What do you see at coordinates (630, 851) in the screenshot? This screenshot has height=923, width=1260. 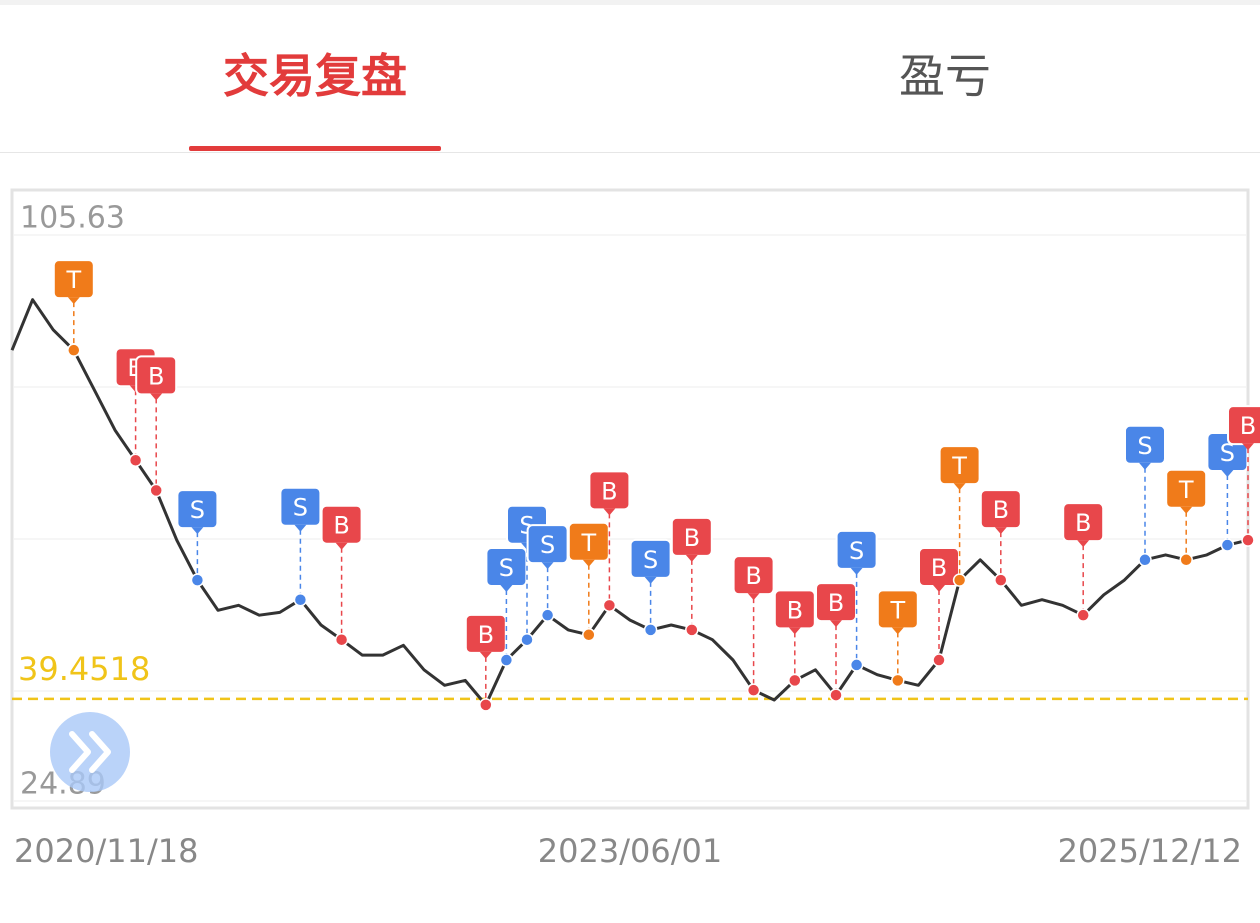 I see `x-tick-label: 2023/06/01` at bounding box center [630, 851].